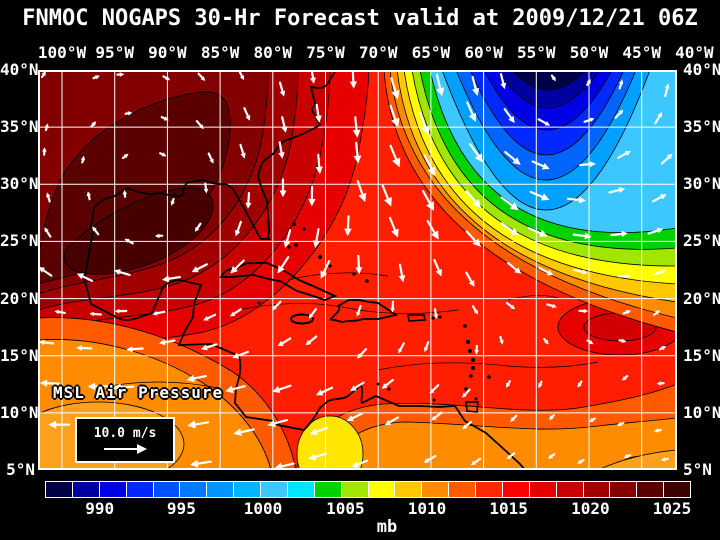 This screenshot has height=540, width=720. I want to click on lon-label: 85°W, so click(220, 52).